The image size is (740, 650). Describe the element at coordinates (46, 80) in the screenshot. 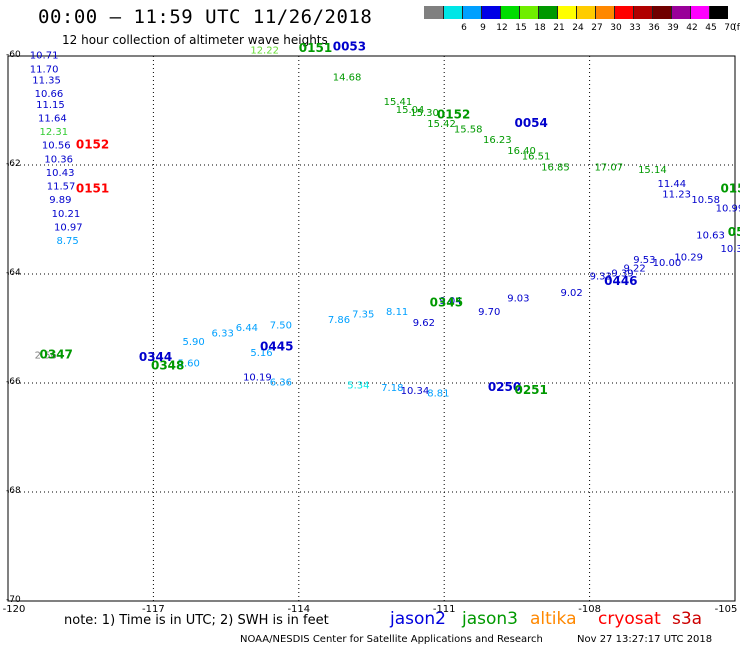

I see `wave-height-label: 11.35` at that location.